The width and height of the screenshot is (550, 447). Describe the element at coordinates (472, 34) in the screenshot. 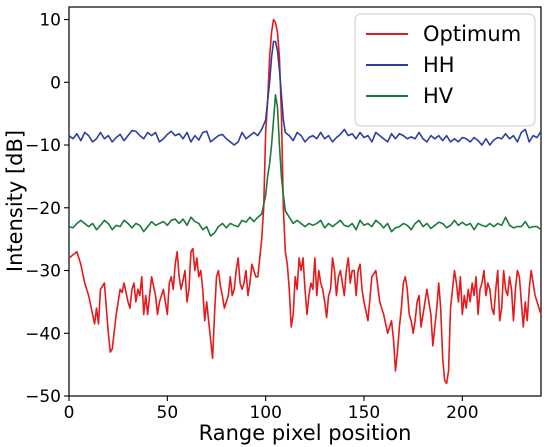

I see `legend-label-optimum: Optimum` at that location.